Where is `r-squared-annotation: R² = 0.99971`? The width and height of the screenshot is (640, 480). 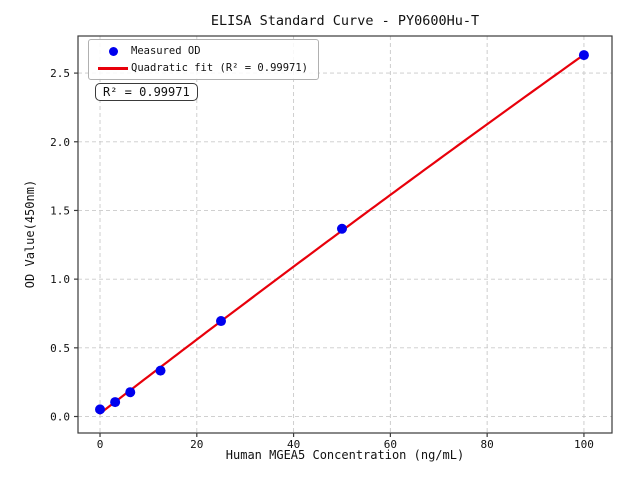
r-squared-annotation: R² = 0.99971 is located at coordinates (146, 92).